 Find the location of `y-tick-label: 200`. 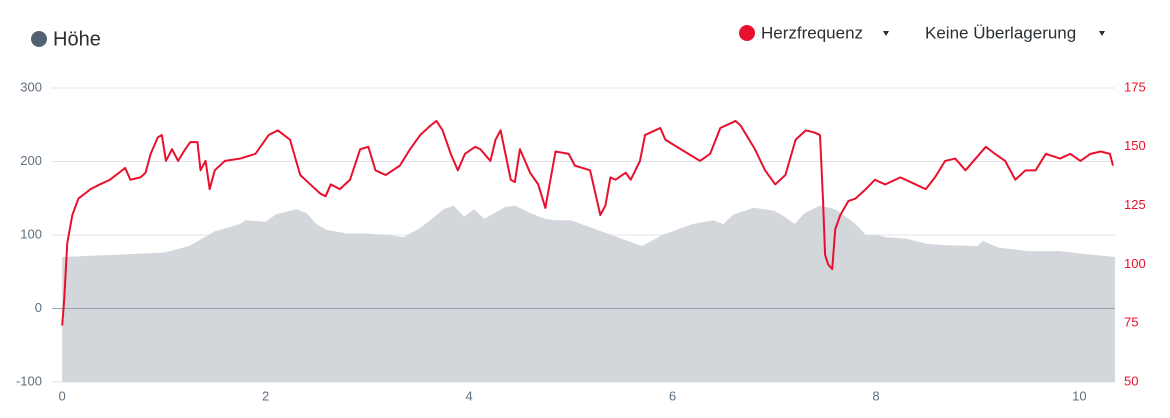

y-tick-label: 200 is located at coordinates (31, 160).